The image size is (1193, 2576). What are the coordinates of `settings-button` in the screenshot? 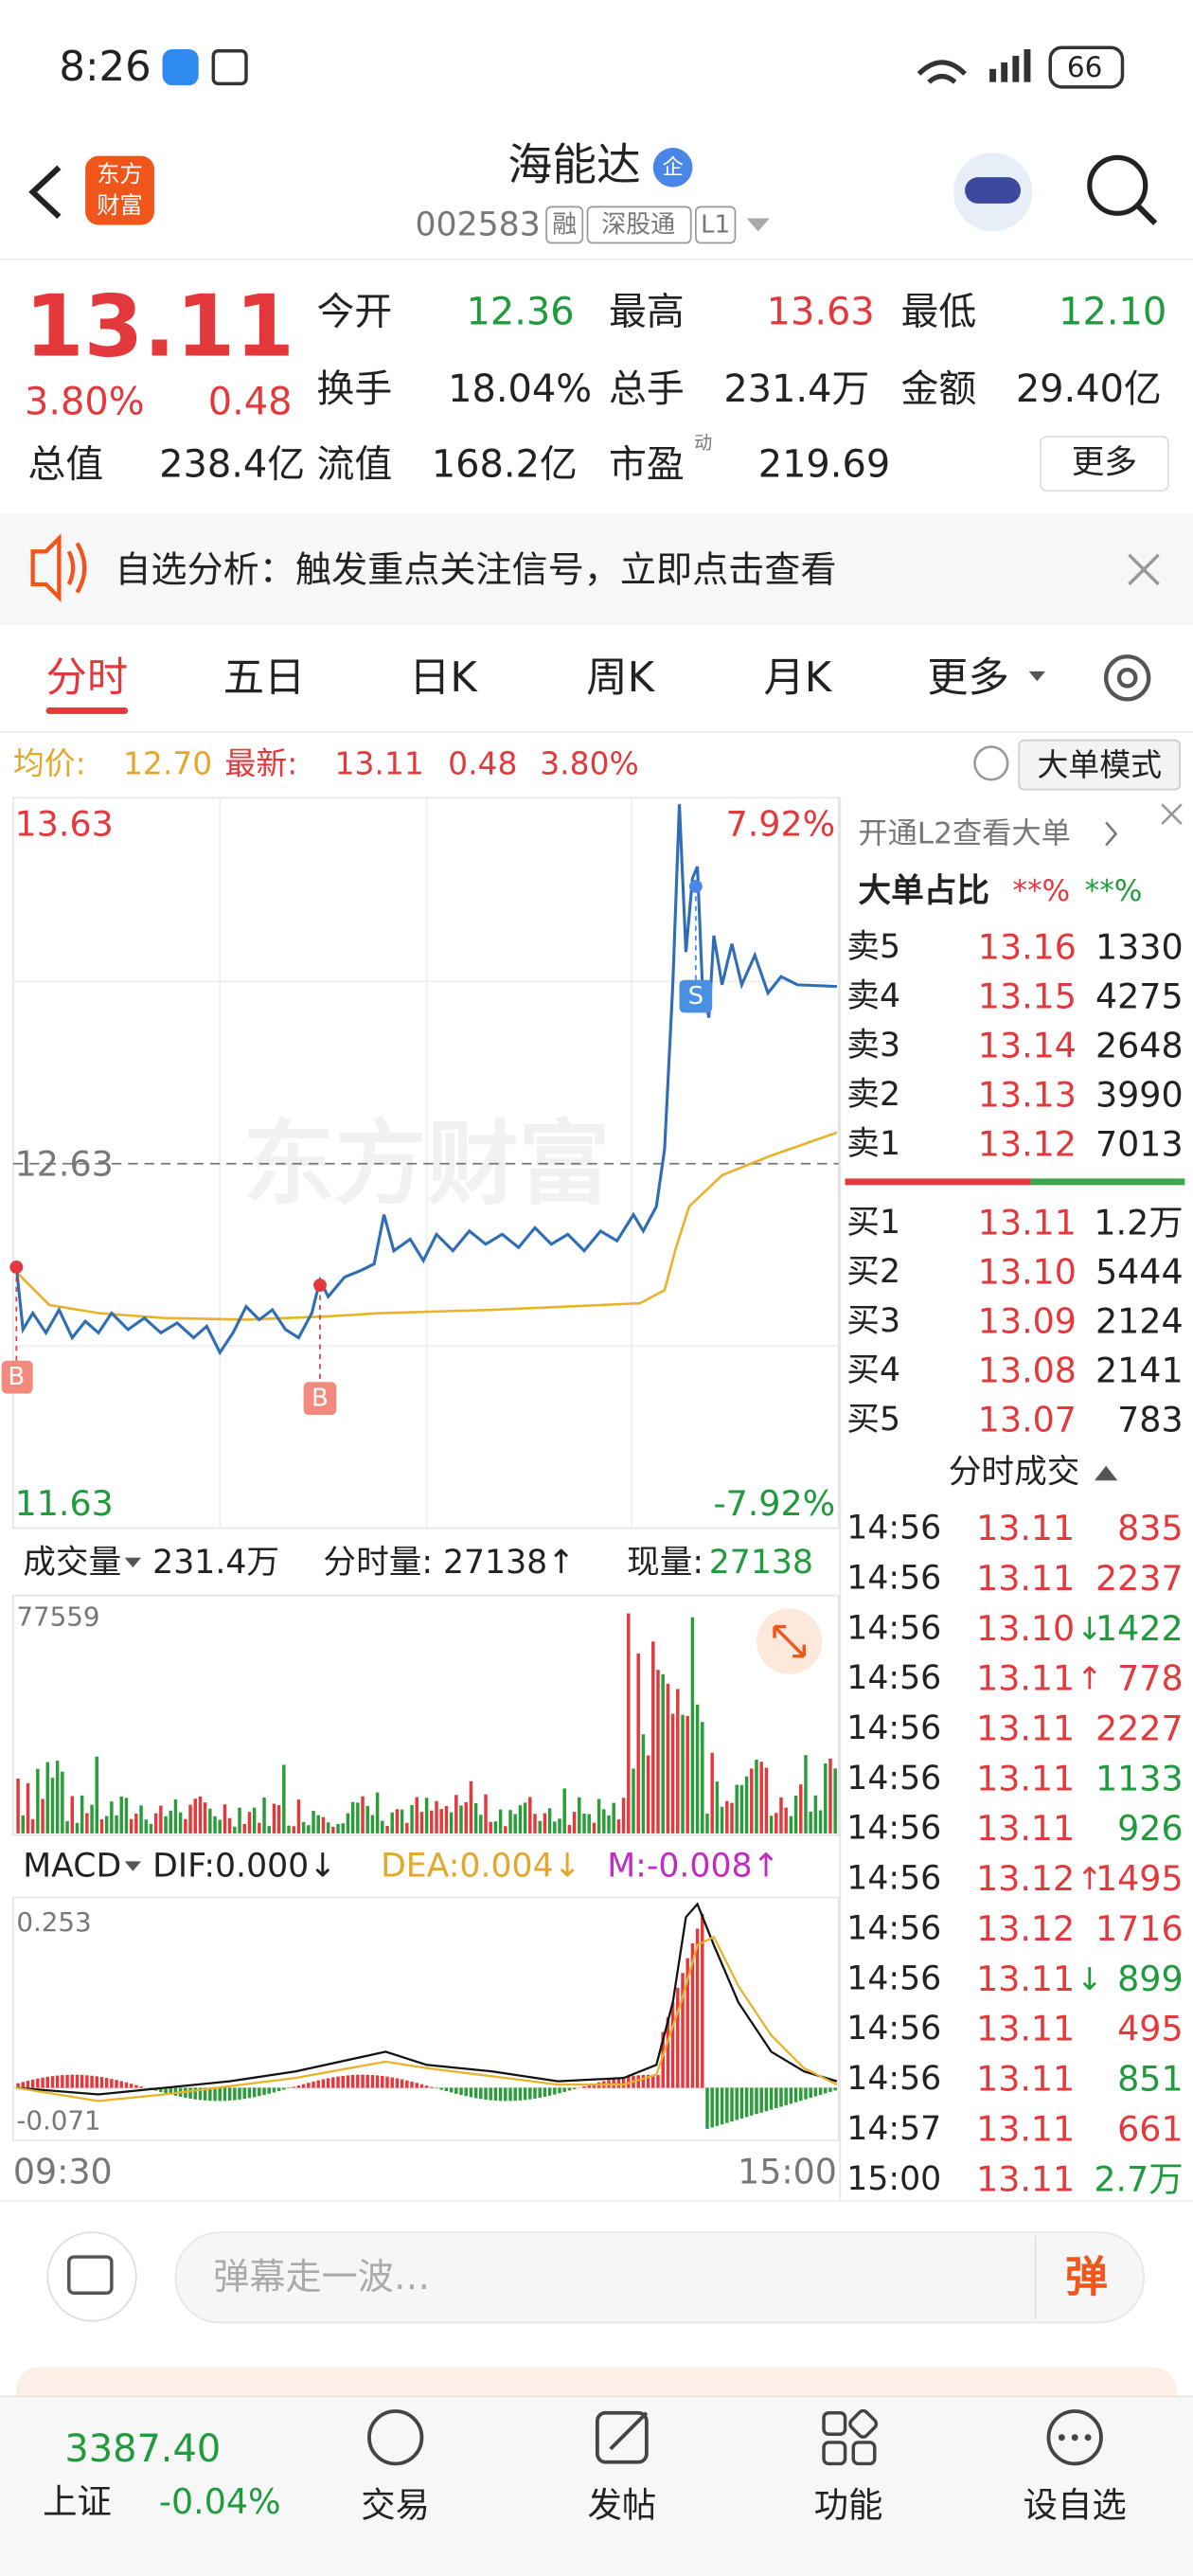 It's located at (1127, 678).